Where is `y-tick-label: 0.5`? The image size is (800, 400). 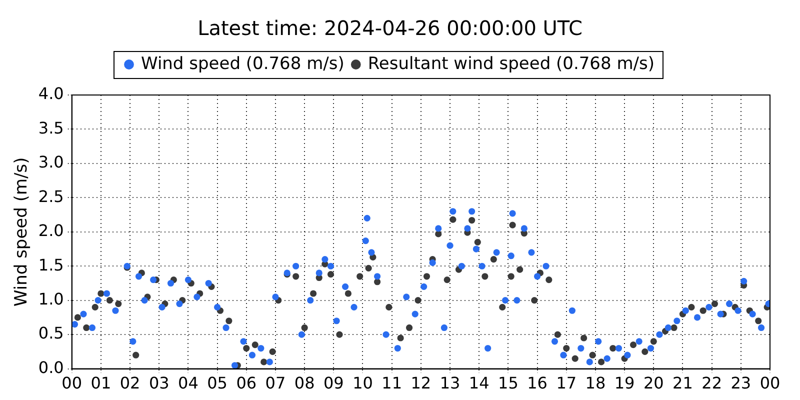
y-tick-label: 0.5 is located at coordinates (51, 333).